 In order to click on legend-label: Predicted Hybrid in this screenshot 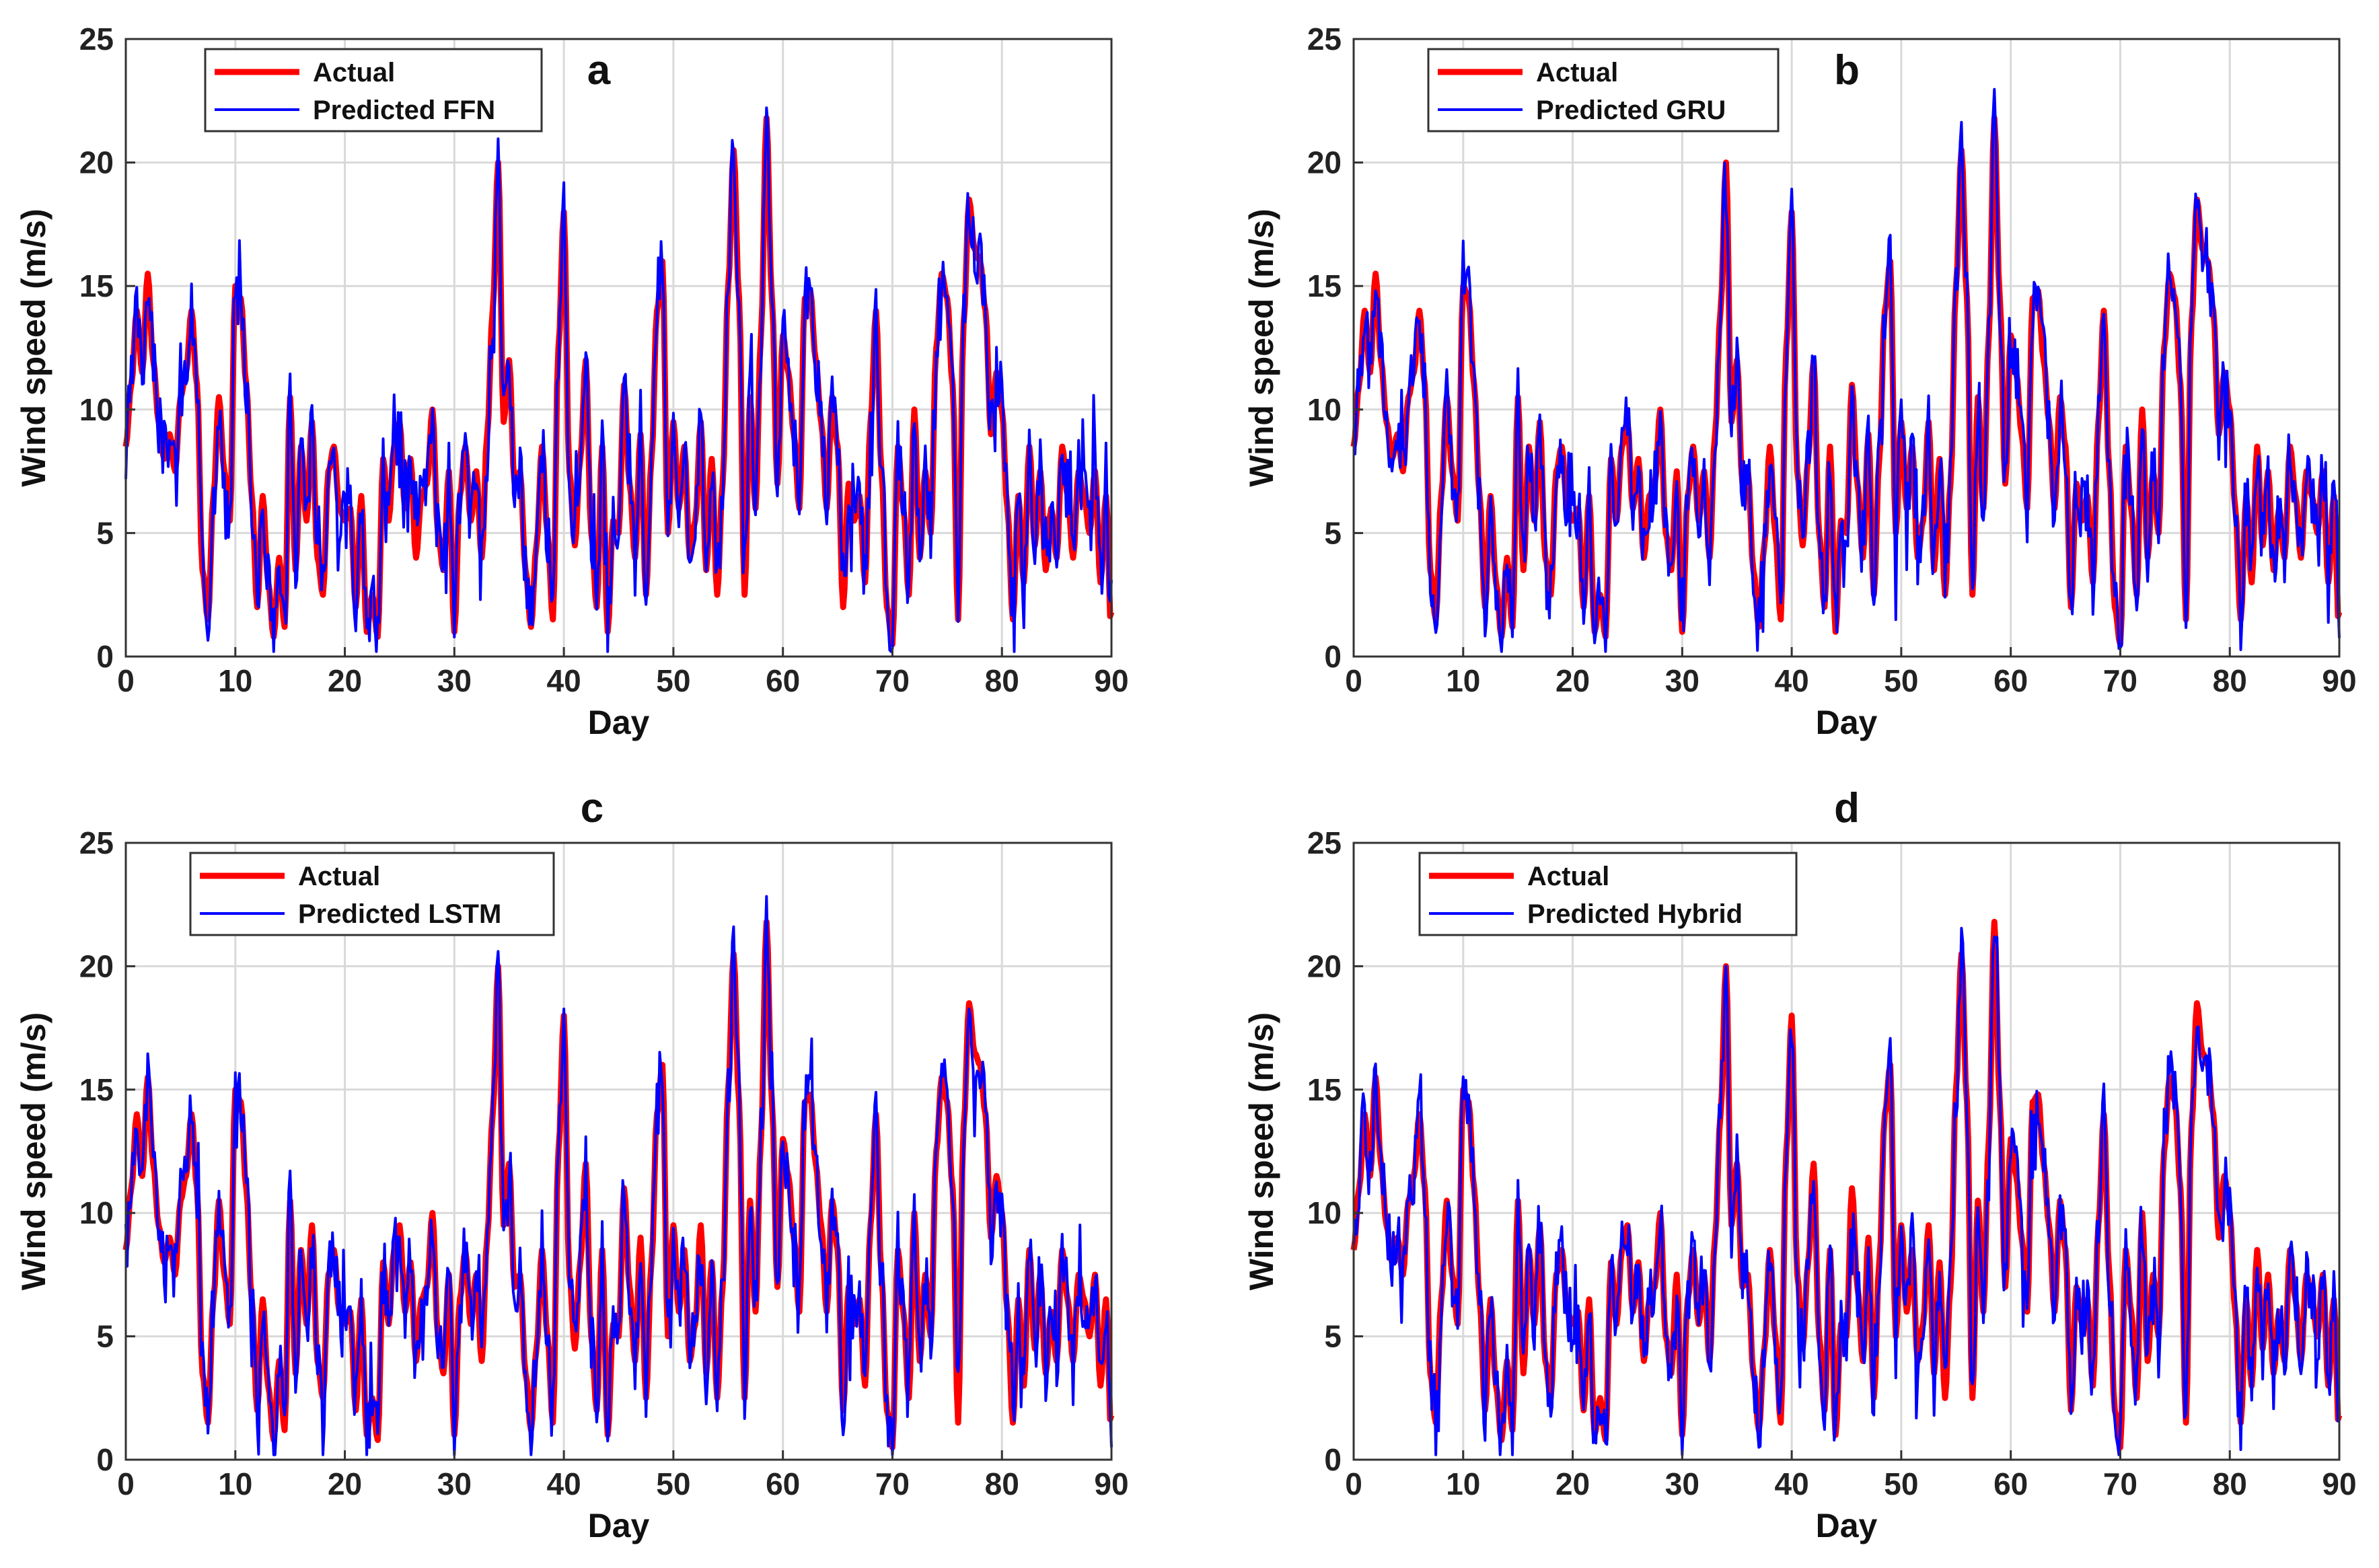, I will do `click(1635, 914)`.